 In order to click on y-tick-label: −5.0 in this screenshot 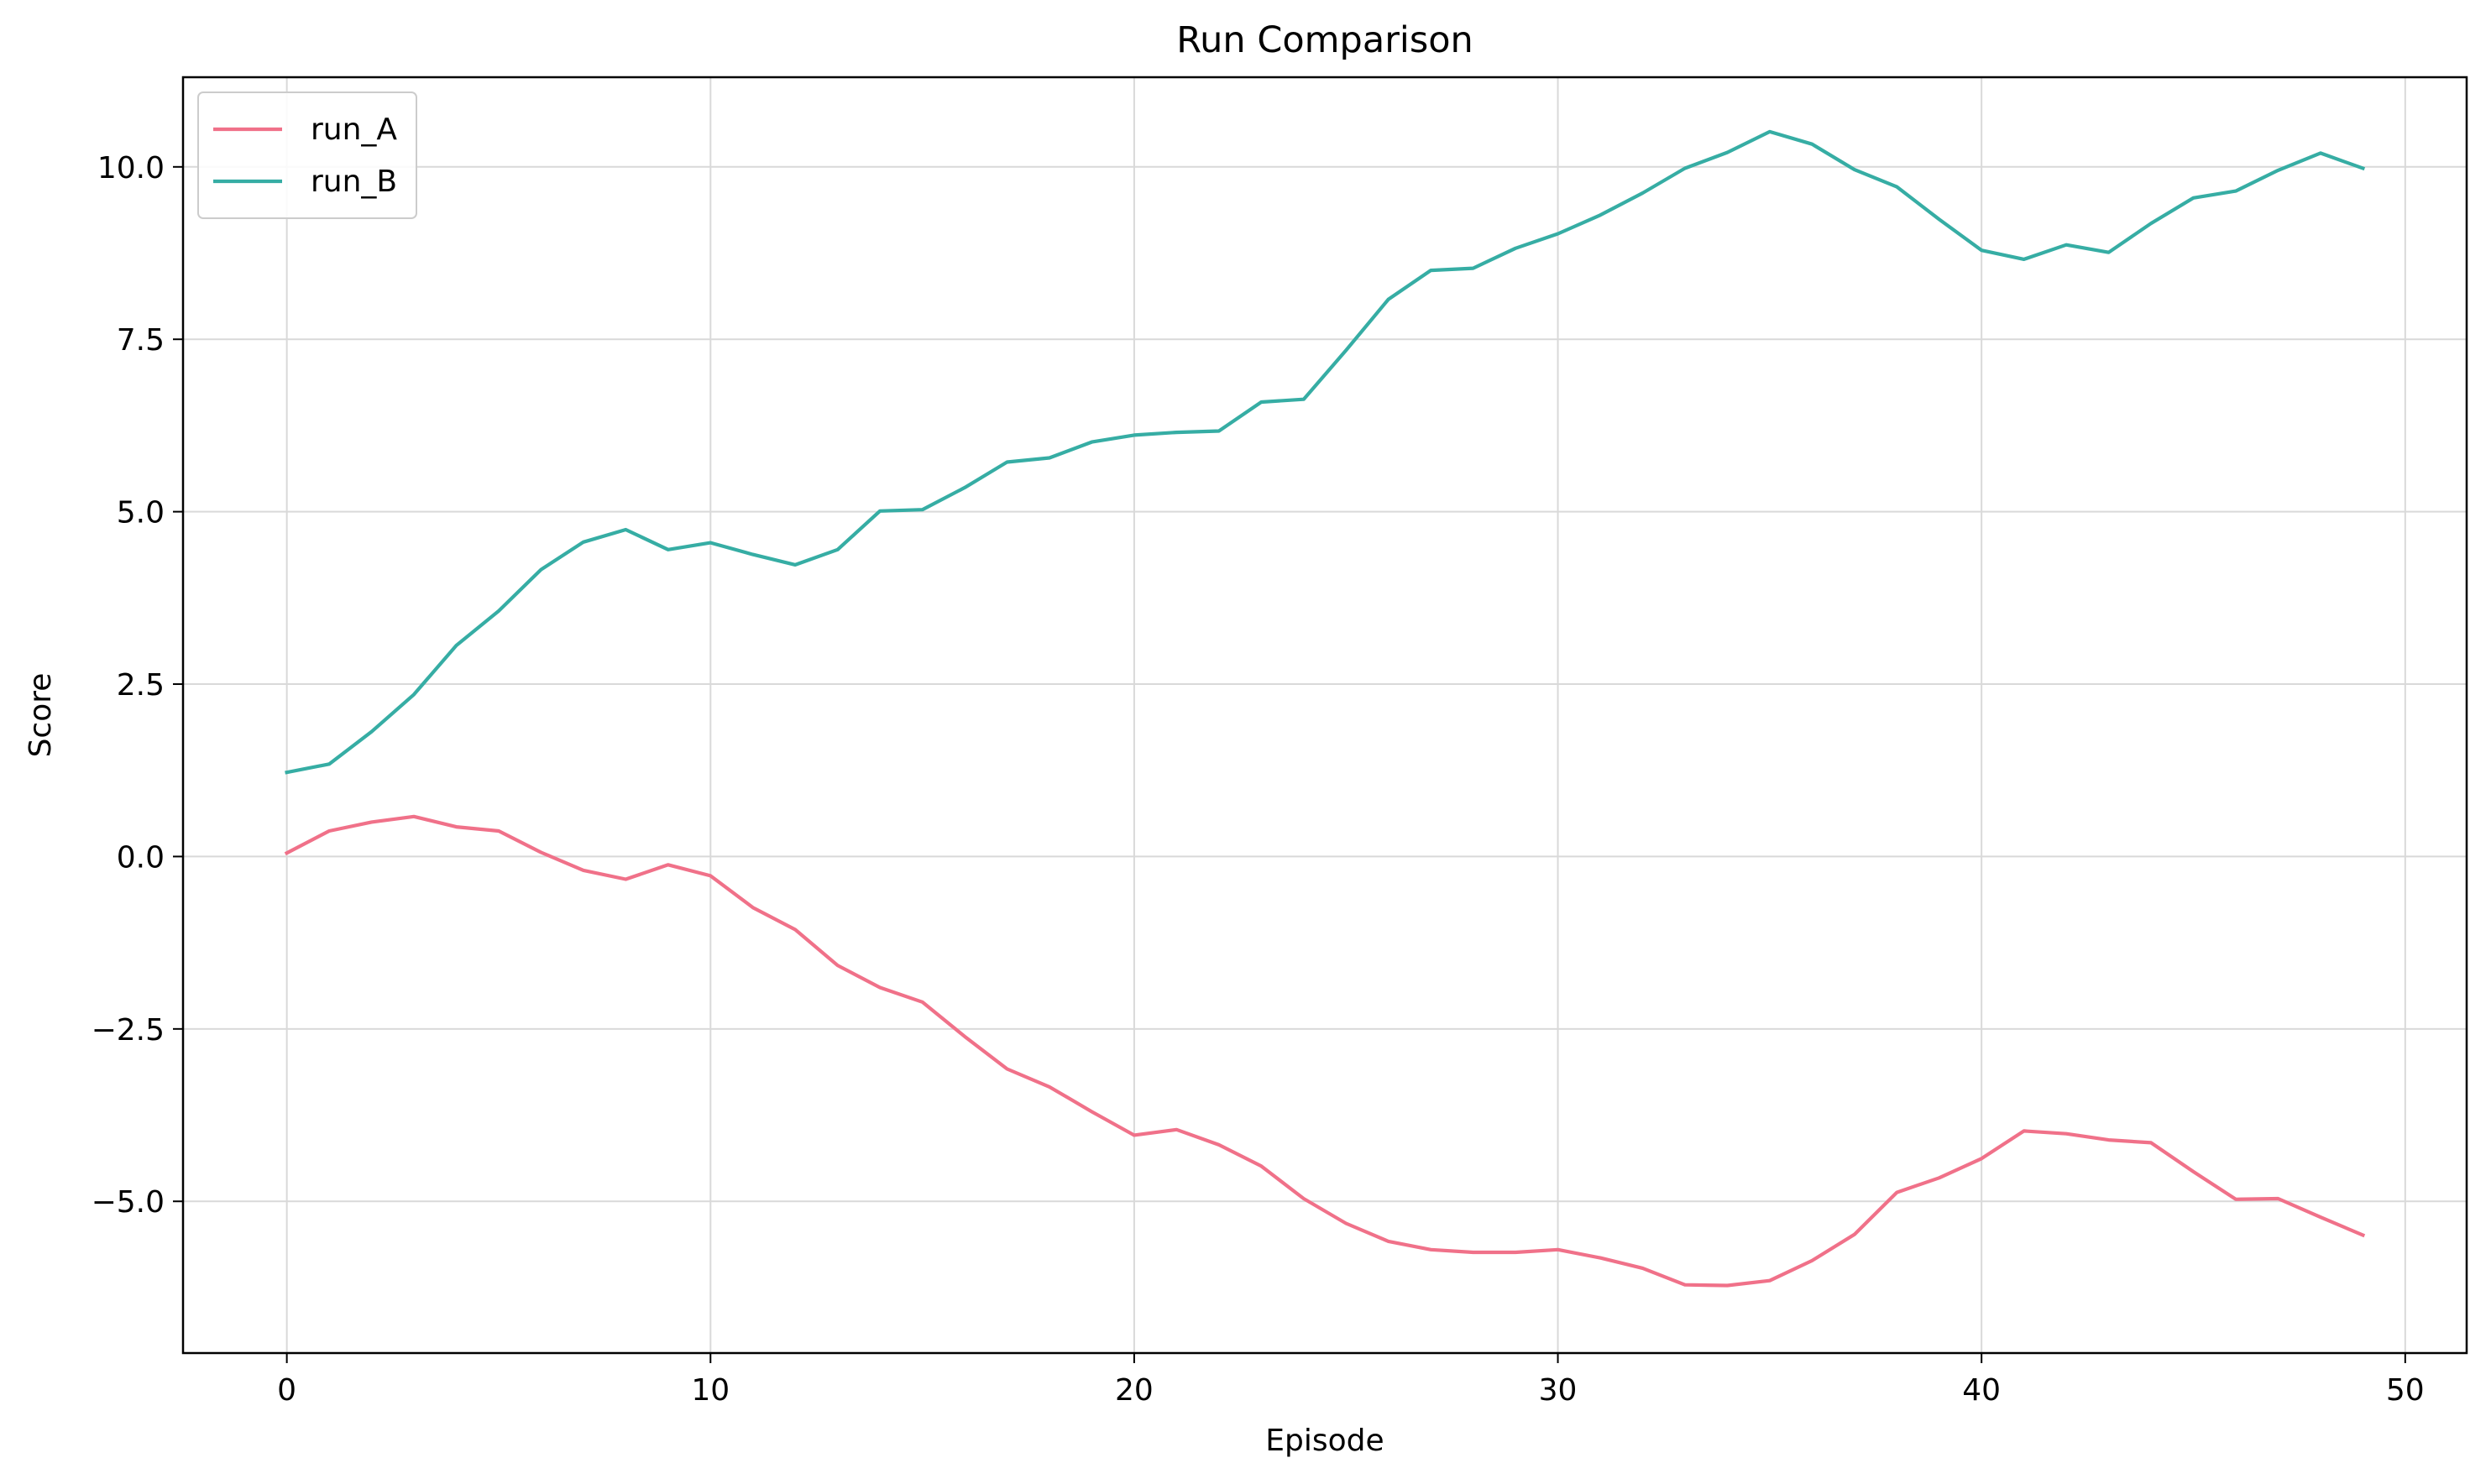, I will do `click(128, 1202)`.